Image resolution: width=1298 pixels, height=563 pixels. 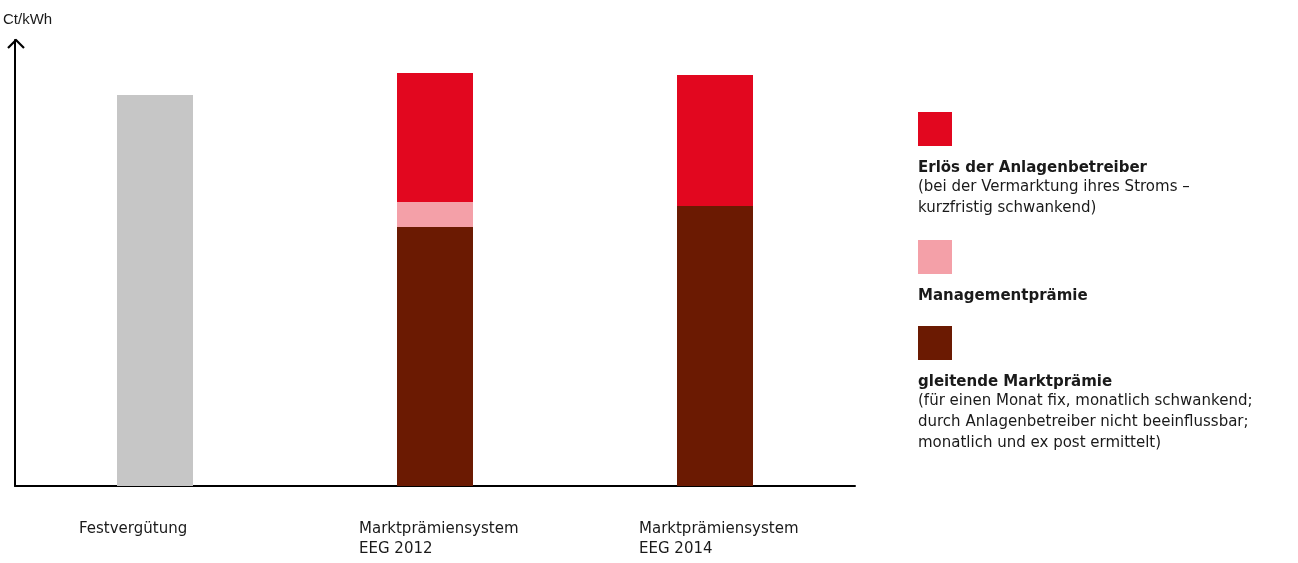 What do you see at coordinates (1054, 197) in the screenshot?
I see `text: (bei der Vermarktung ihres Stroms – kurzfristig schwankend)` at bounding box center [1054, 197].